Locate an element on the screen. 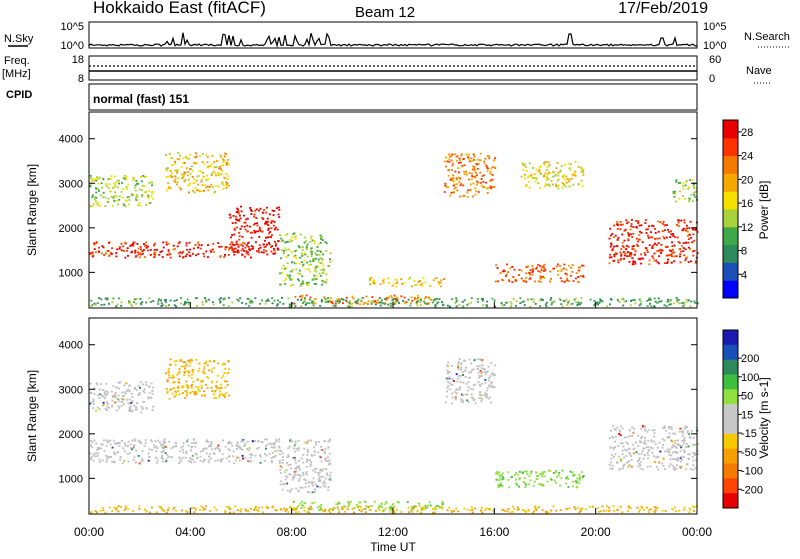 Image resolution: width=800 pixels, height=559 pixels. velocity-colorbar-tick-label: 50 is located at coordinates (747, 397).